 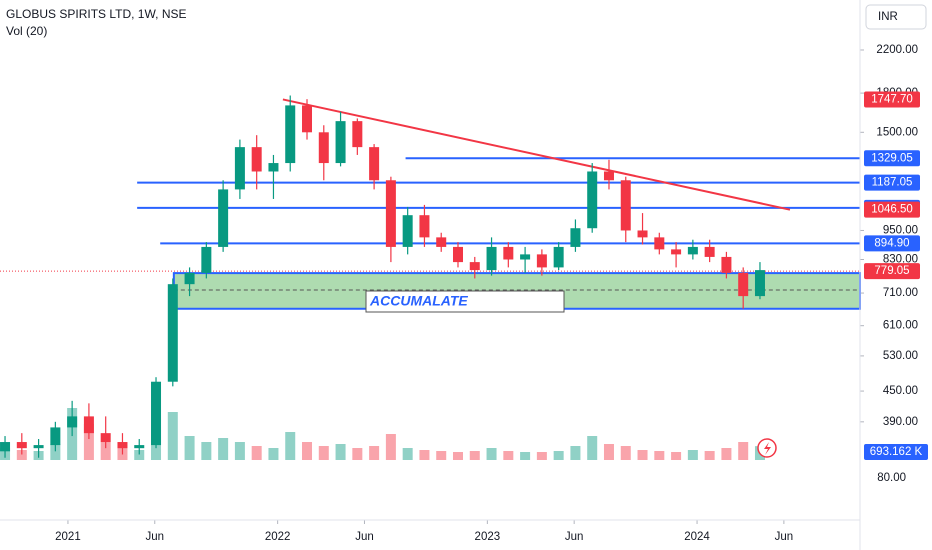 What do you see at coordinates (897, 132) in the screenshot?
I see `y-tick-label: 1500.00` at bounding box center [897, 132].